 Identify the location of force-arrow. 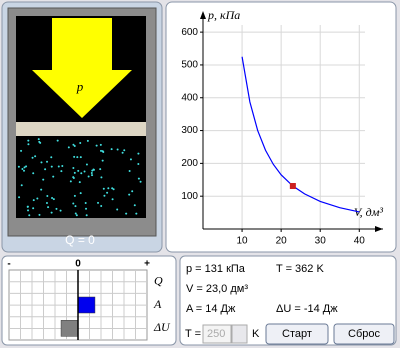
(82, 68).